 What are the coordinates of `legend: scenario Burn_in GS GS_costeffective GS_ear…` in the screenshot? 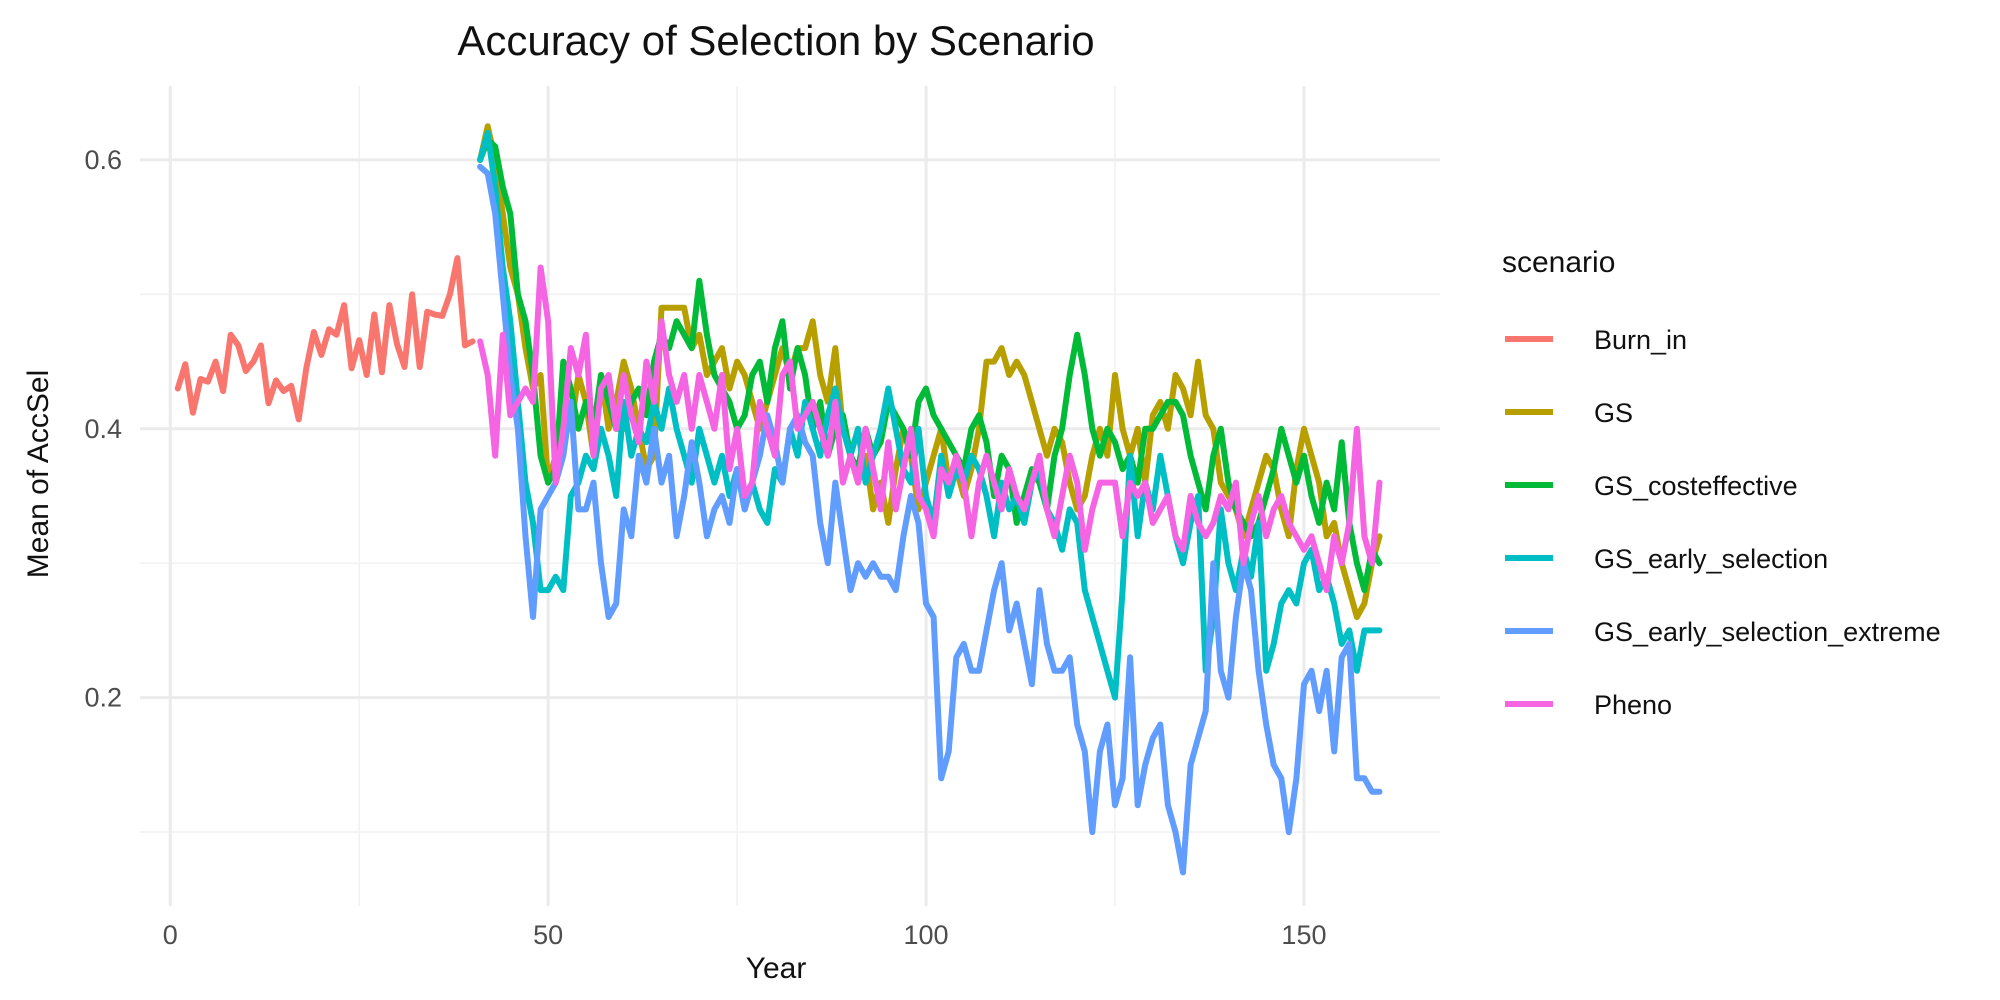 It's located at (1721, 483).